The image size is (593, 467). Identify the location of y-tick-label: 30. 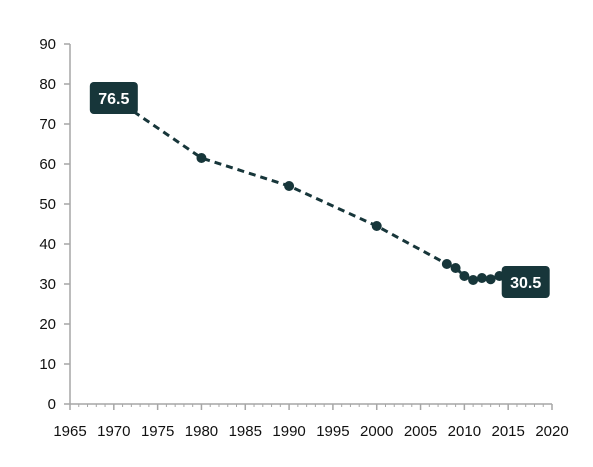
(47, 284).